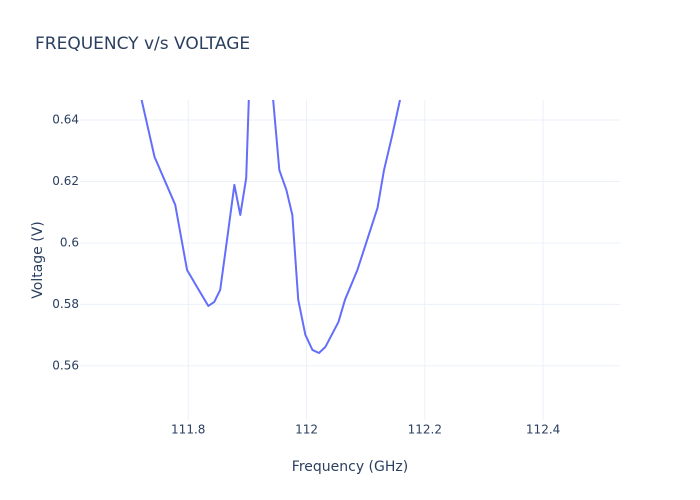 The image size is (700, 500). What do you see at coordinates (65, 365) in the screenshot?
I see `y-tick-label: 0.56` at bounding box center [65, 365].